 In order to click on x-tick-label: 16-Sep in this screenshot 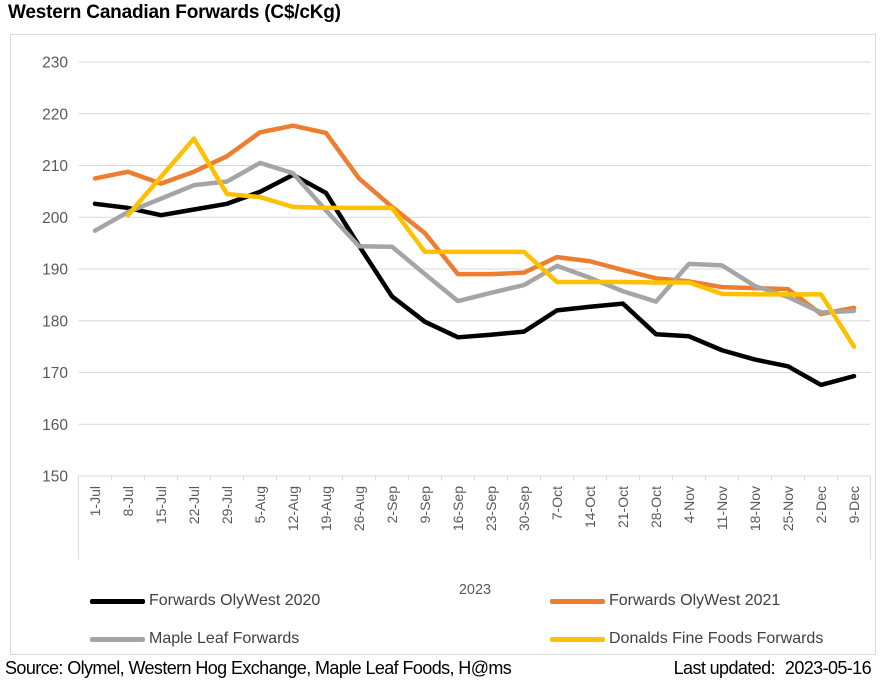, I will do `click(458, 508)`.